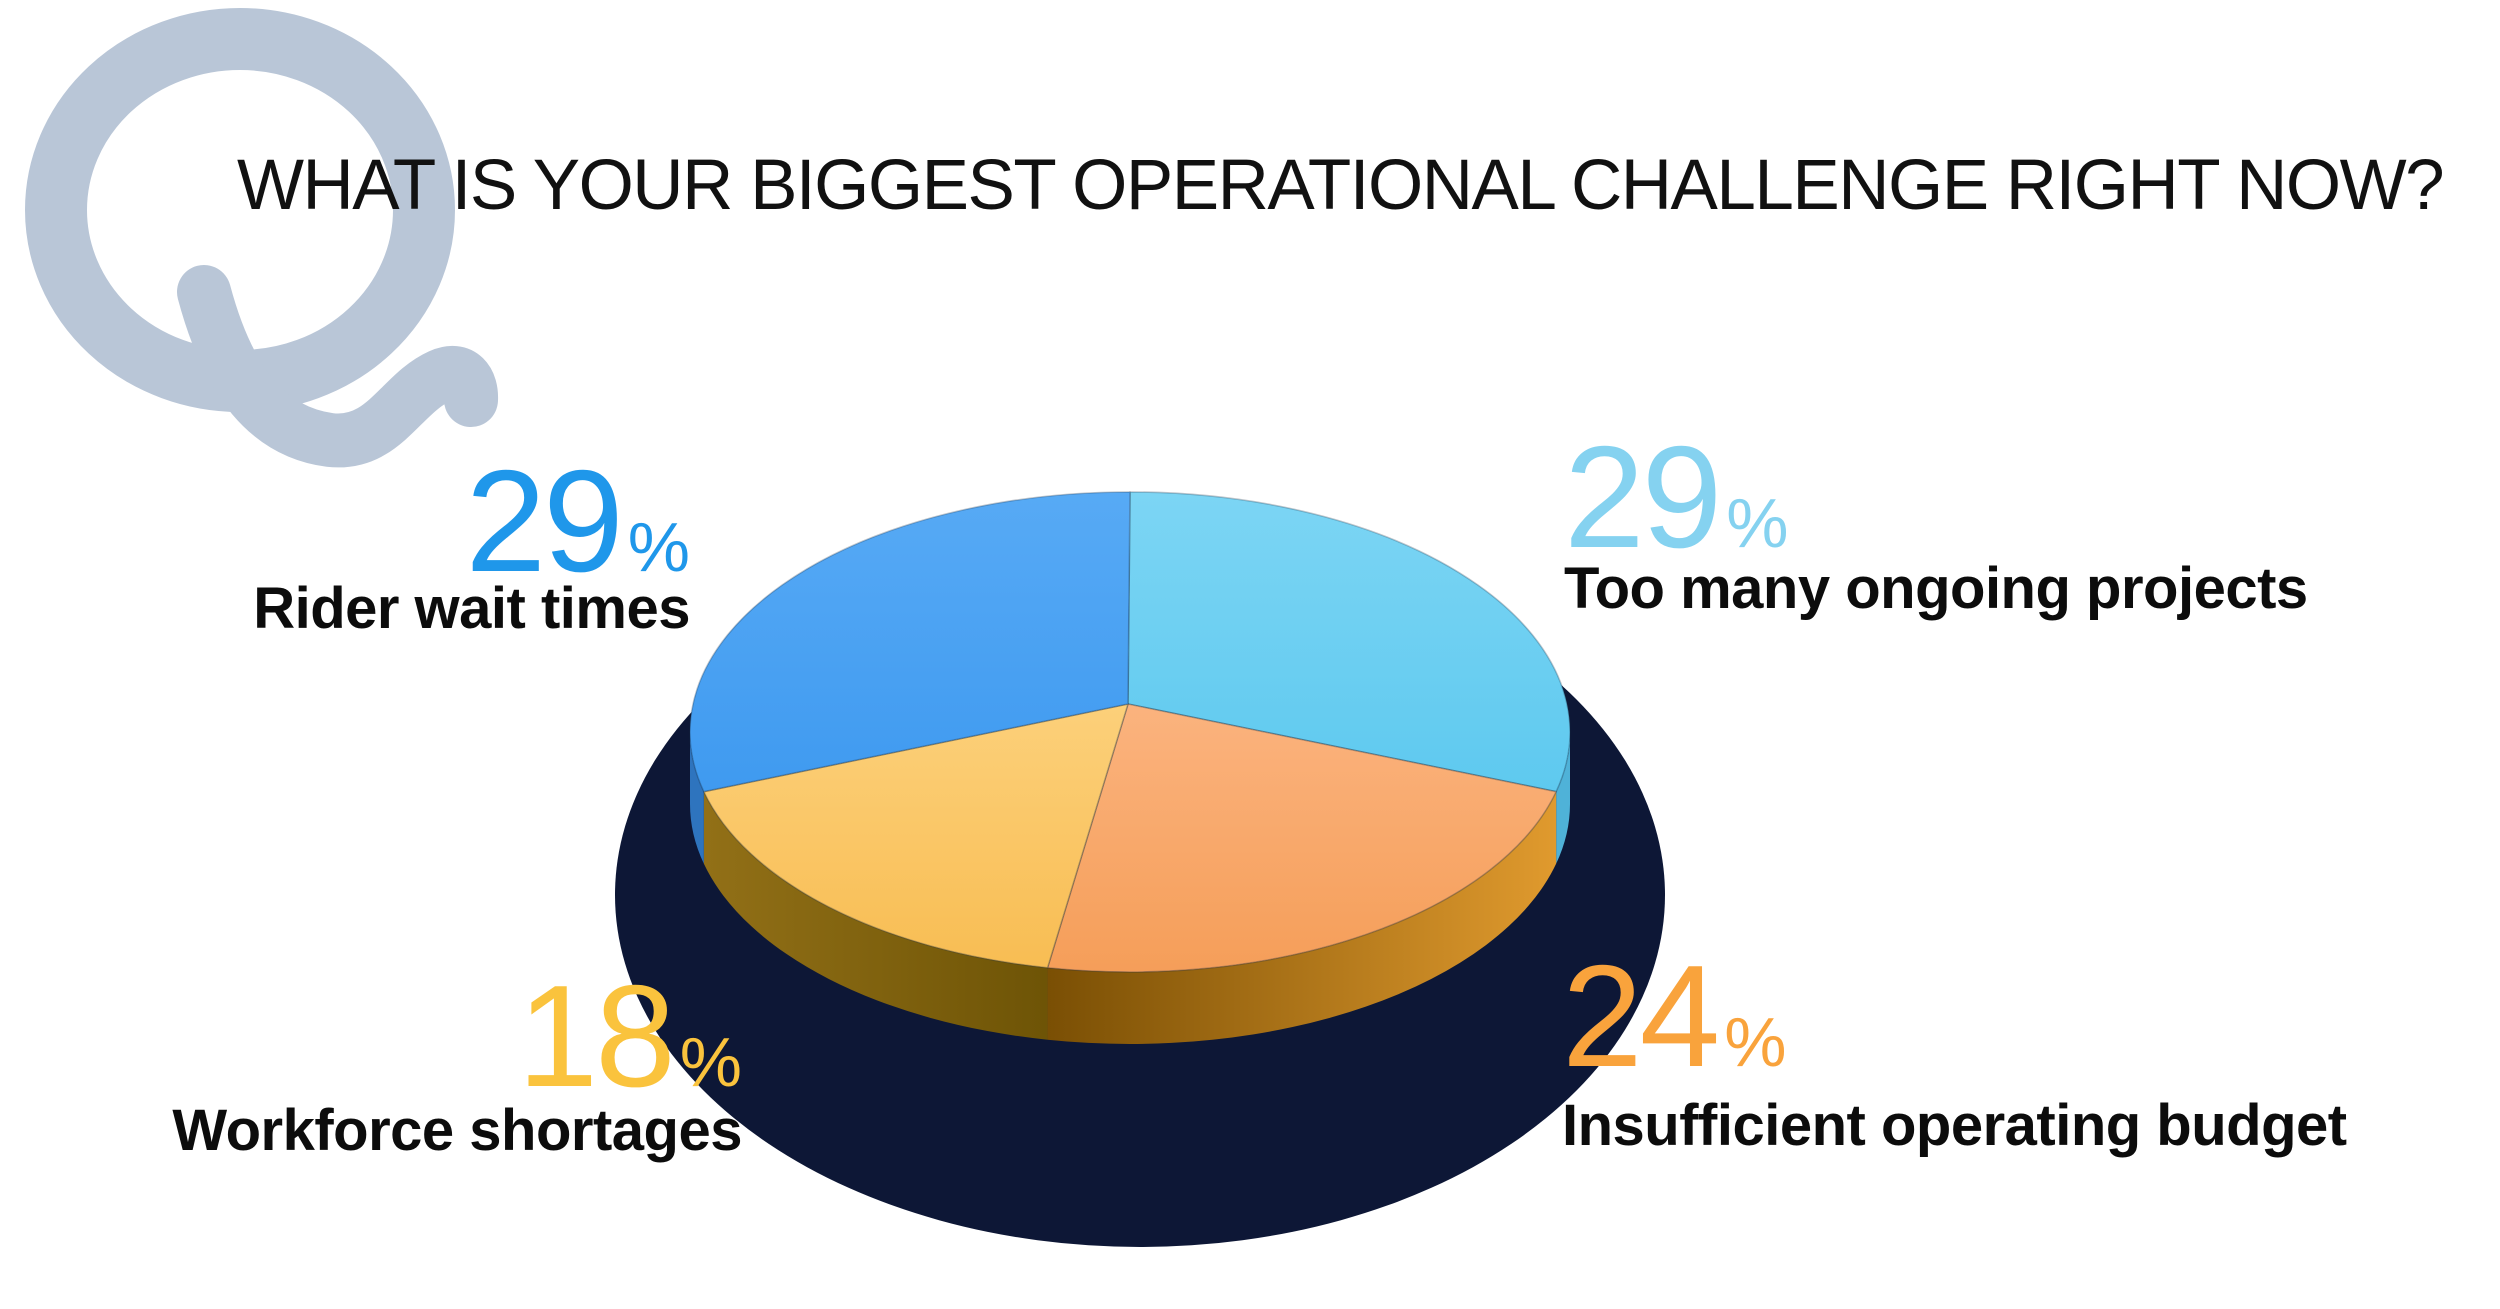 This screenshot has width=2500, height=1309. I want to click on slice-label: Insufficient operating budget, so click(1954, 1125).